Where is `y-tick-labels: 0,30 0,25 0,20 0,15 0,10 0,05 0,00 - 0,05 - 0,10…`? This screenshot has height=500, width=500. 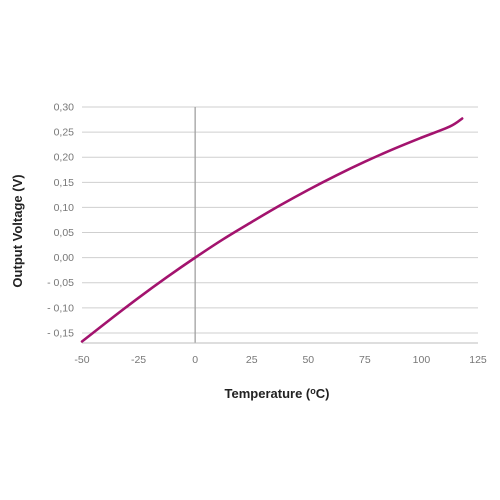 y-tick-labels: 0,30 0,25 0,20 0,15 0,10 0,05 0,00 - 0,05 - 0,10… is located at coordinates (60, 221).